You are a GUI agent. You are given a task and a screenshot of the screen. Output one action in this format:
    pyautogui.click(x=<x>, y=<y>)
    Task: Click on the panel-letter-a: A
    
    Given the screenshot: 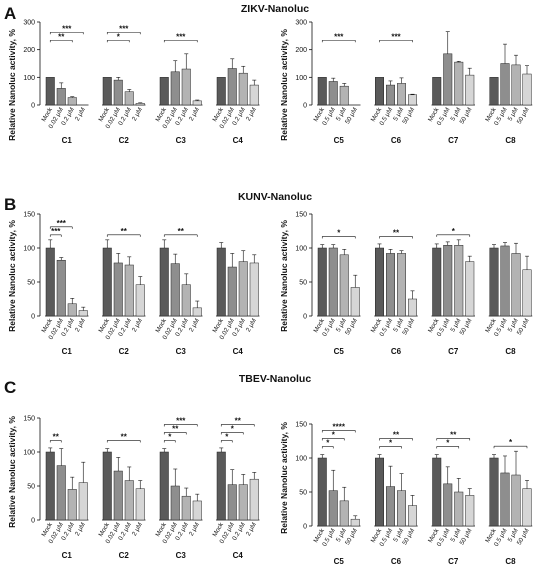 What is the action you would take?
    pyautogui.click(x=10, y=13)
    